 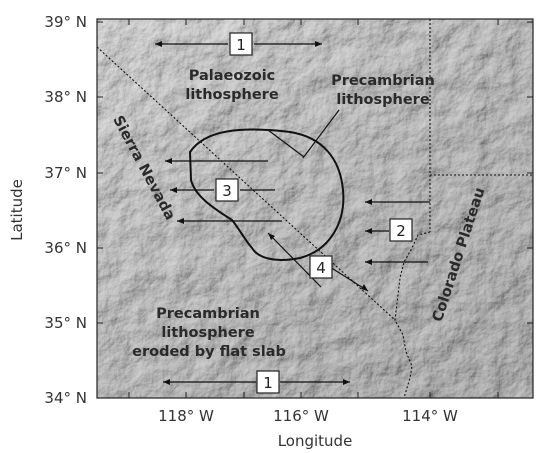 What do you see at coordinates (412, 314) in the screenshot?
I see `colorado-river-border` at bounding box center [412, 314].